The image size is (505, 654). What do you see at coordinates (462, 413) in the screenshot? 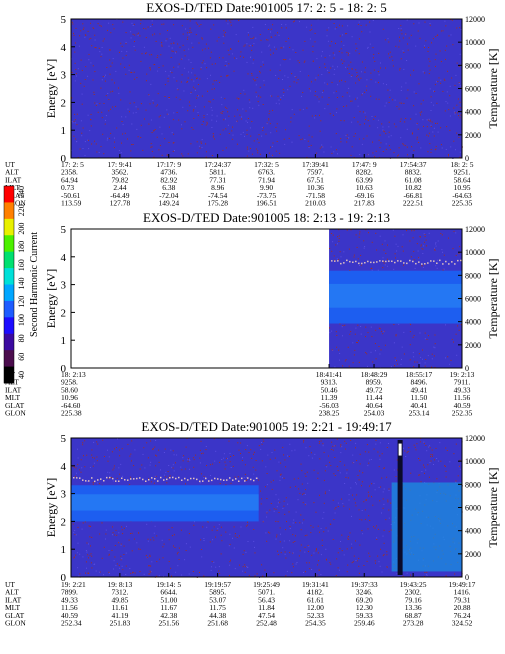
I see `orbit-value: 252.35` at bounding box center [462, 413].